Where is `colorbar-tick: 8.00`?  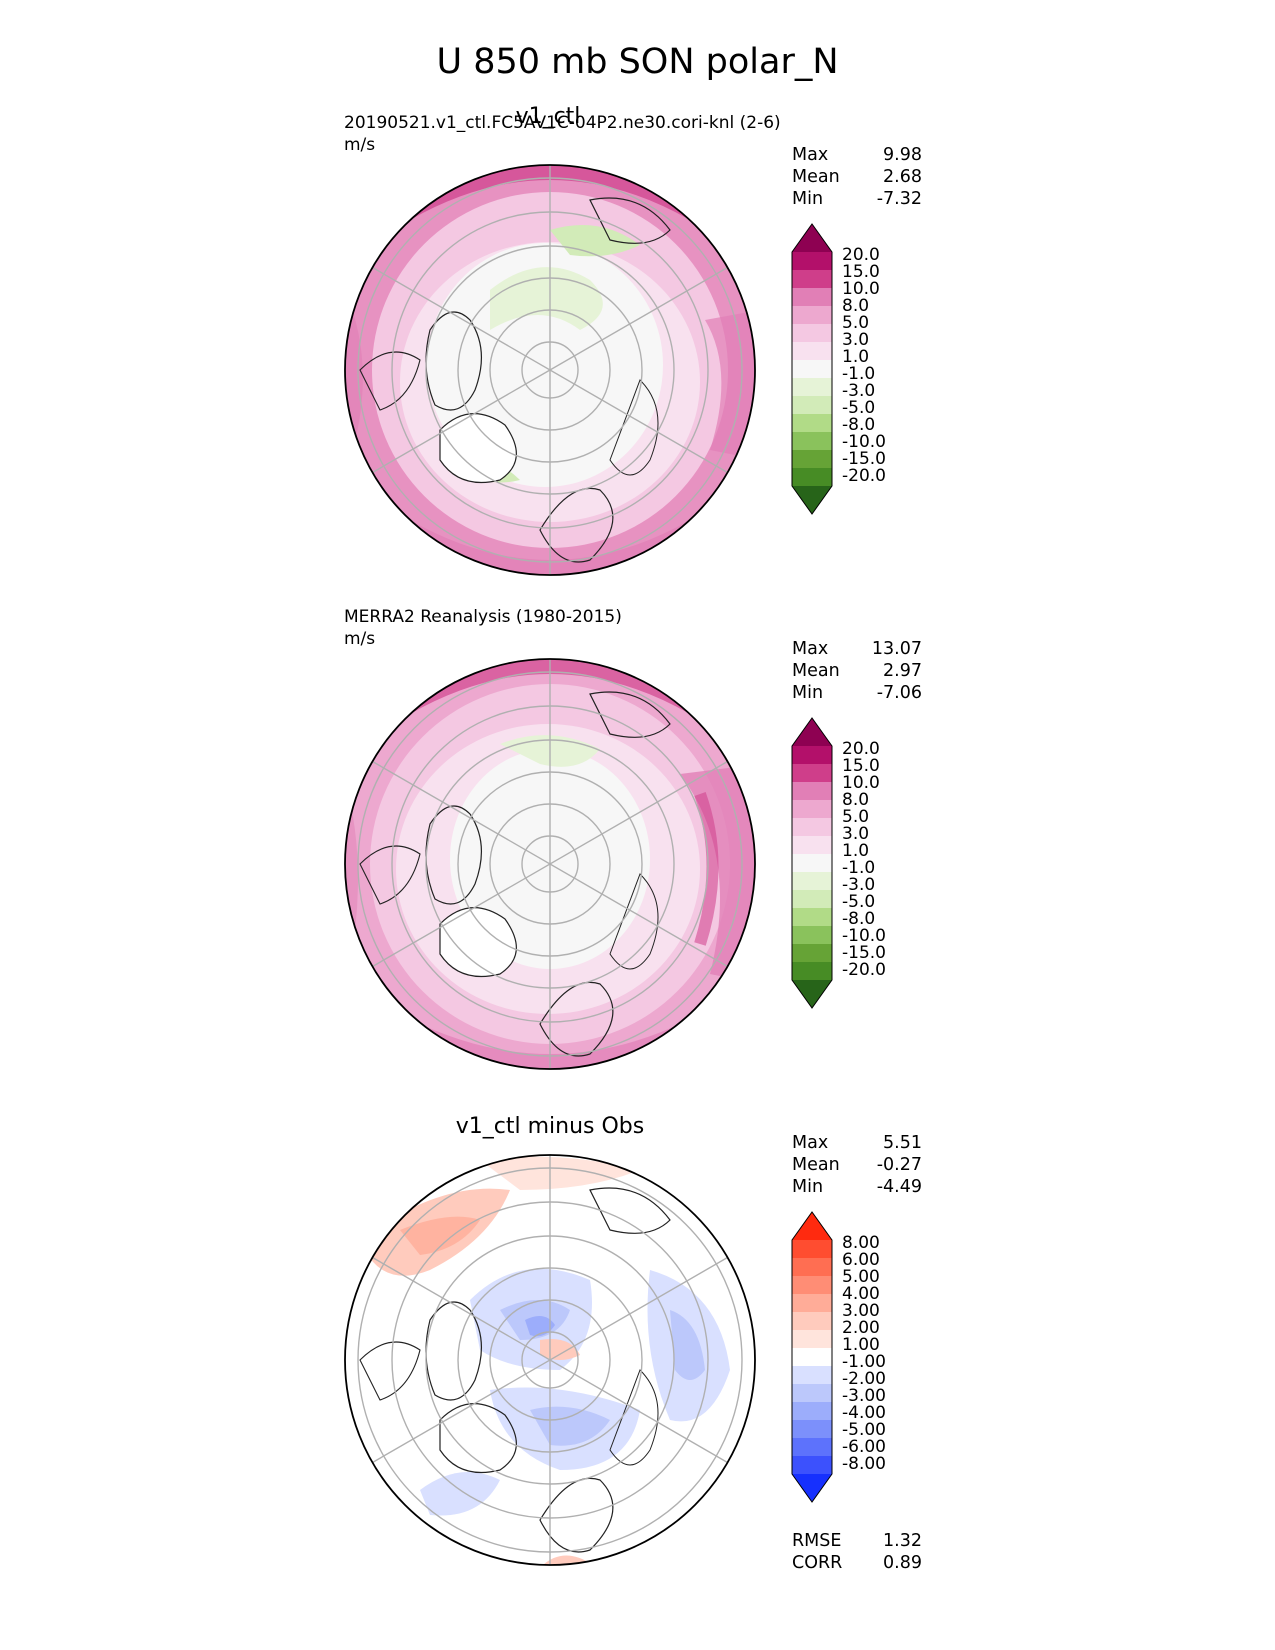
colorbar-tick: 8.00 is located at coordinates (861, 1243).